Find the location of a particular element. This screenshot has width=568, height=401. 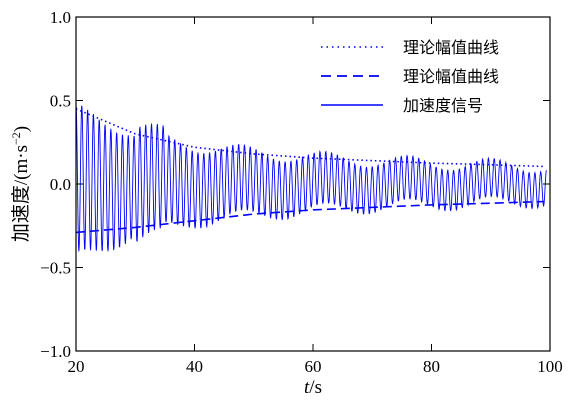

legend-label-2: 理论幅值曲线 is located at coordinates (451, 76).